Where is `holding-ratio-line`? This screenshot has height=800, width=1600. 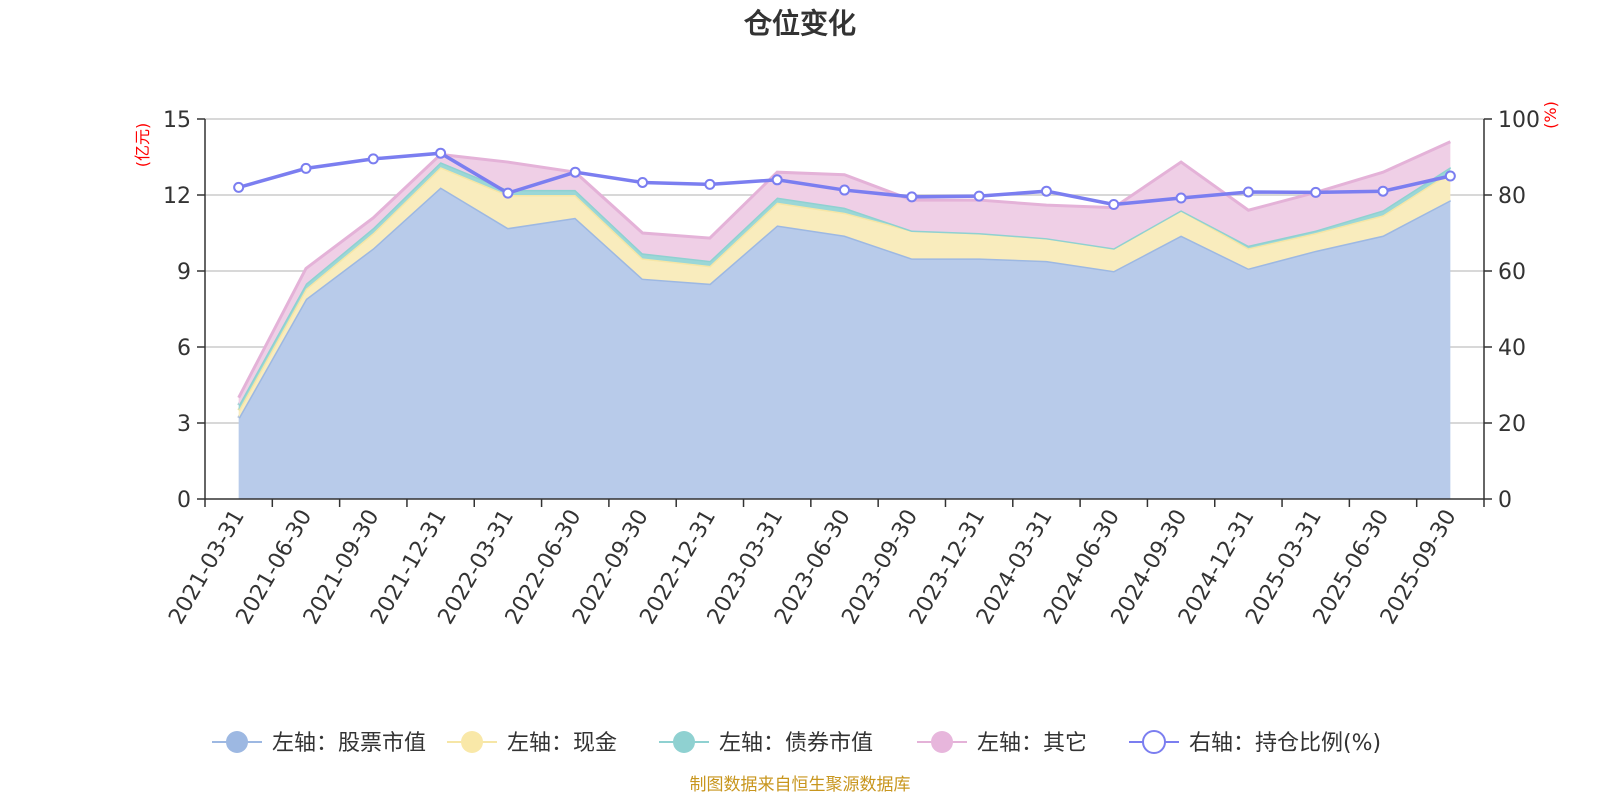 holding-ratio-line is located at coordinates (844, 178).